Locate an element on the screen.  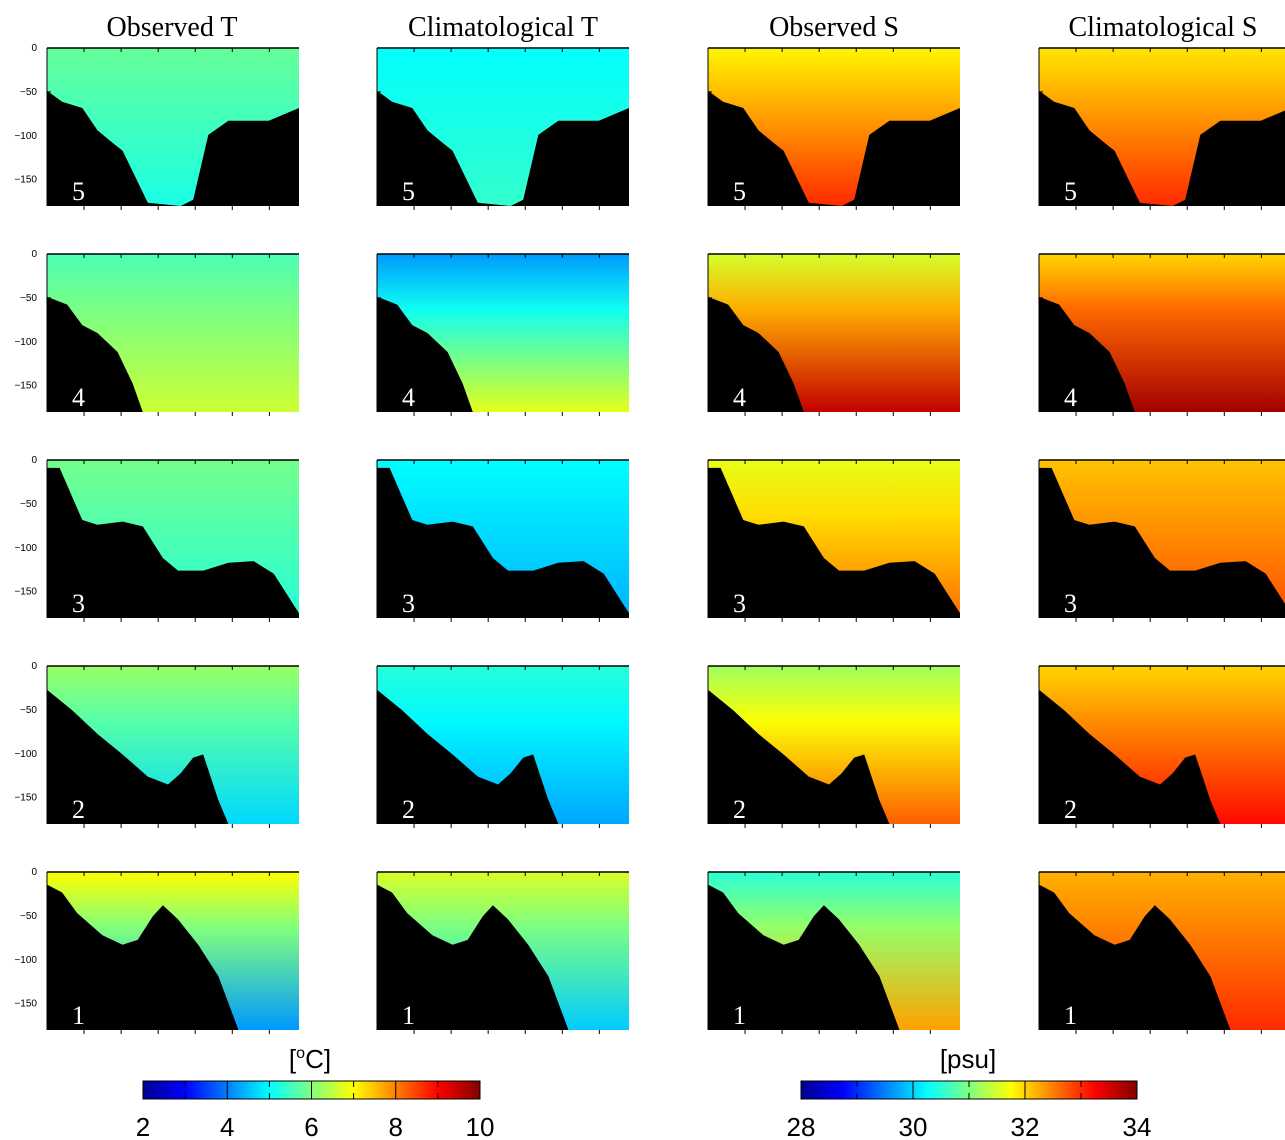
salinity-colorbar: [psu] 28 30 32 34 is located at coordinates (969, 1092).